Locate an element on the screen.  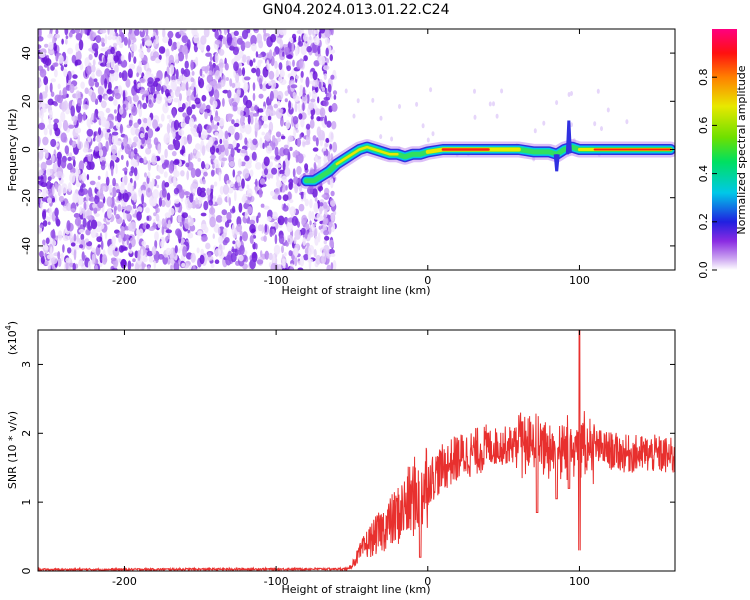
snr-multiplier-close: ) is located at coordinates (12, 323).